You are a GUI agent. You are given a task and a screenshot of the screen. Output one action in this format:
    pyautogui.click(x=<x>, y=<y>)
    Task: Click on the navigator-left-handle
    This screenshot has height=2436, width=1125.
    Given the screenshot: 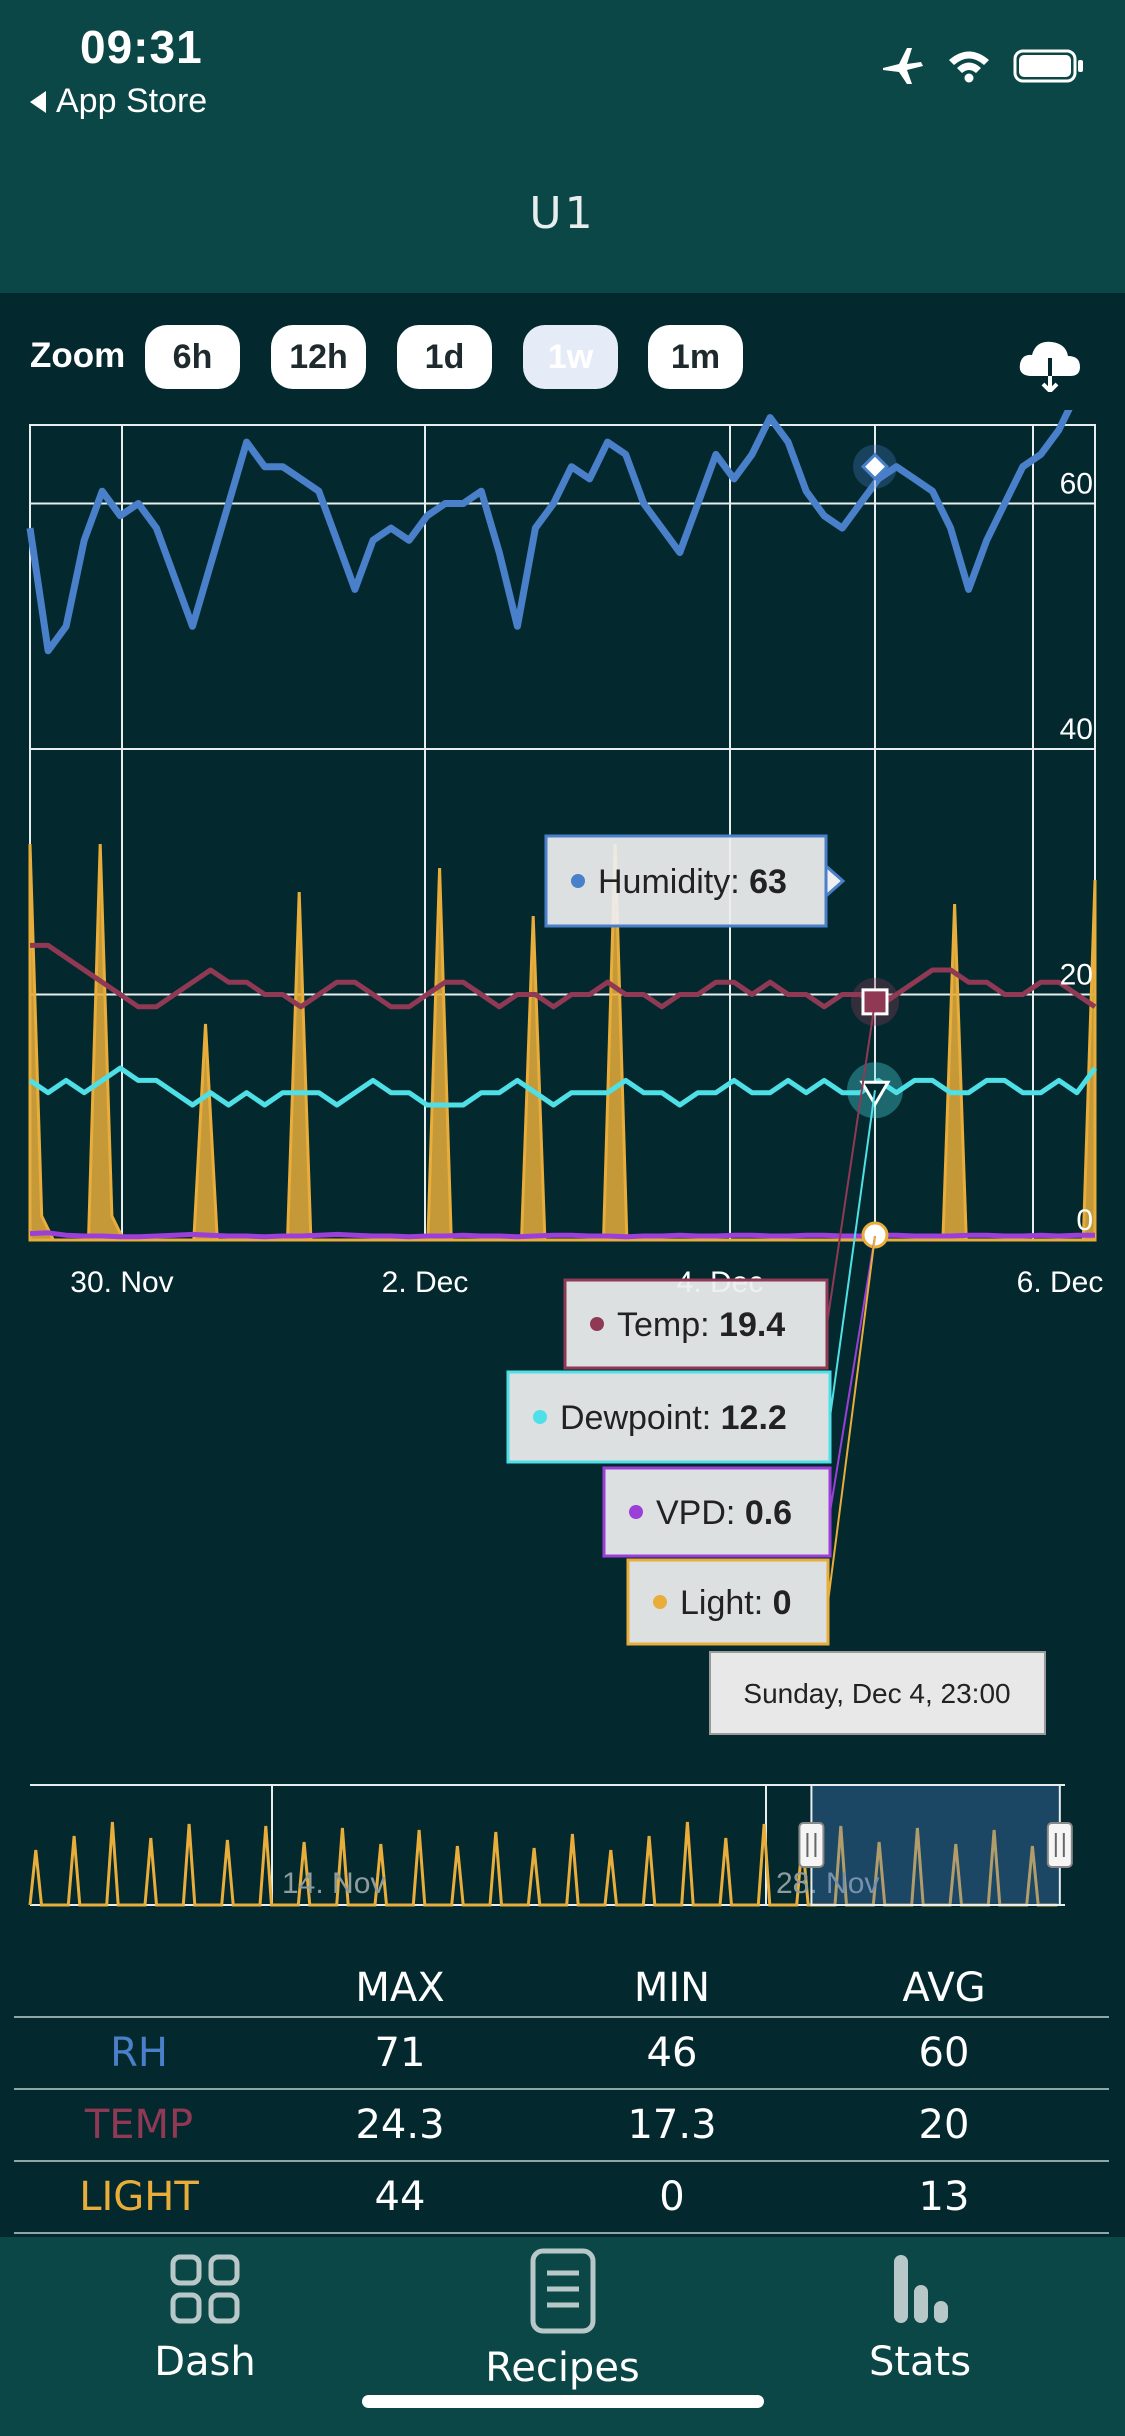 What is the action you would take?
    pyautogui.click(x=811, y=1845)
    